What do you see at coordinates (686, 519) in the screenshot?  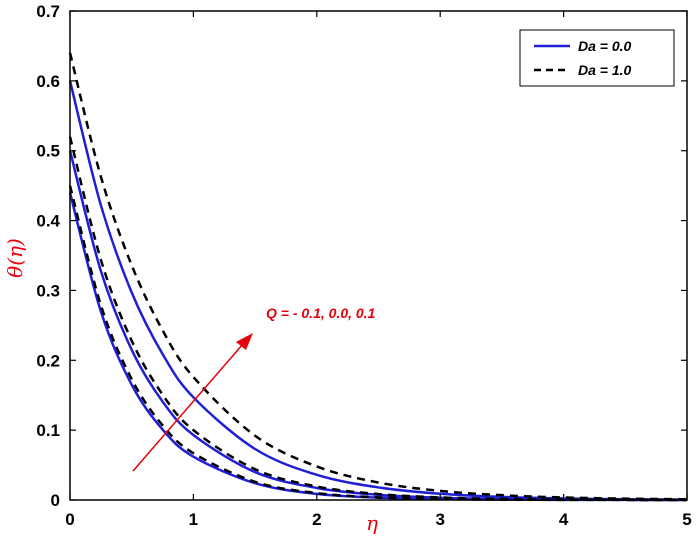 I see `x-tick-label: 5` at bounding box center [686, 519].